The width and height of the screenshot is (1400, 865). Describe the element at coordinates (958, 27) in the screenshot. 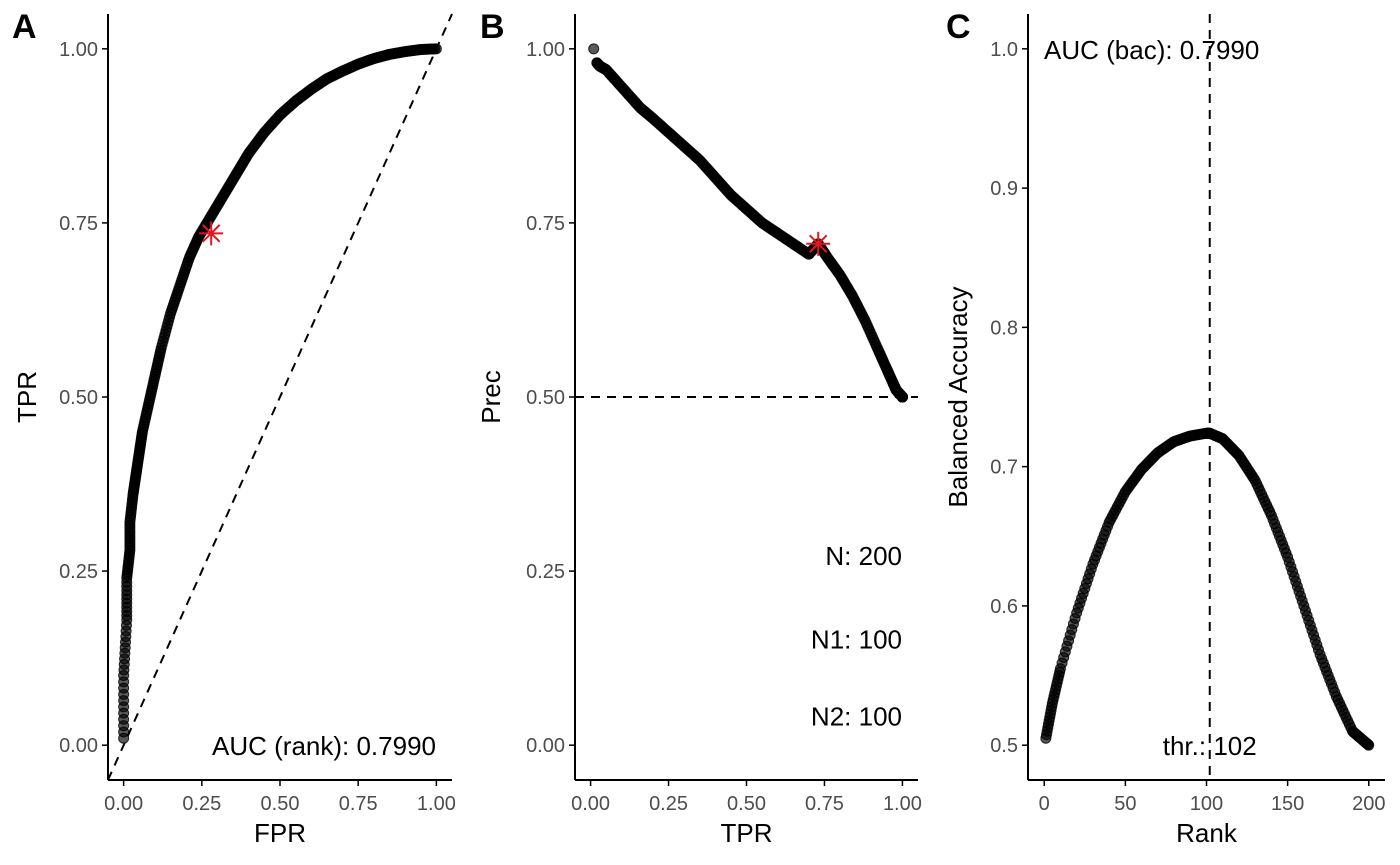

I see `panel-tag: C` at that location.